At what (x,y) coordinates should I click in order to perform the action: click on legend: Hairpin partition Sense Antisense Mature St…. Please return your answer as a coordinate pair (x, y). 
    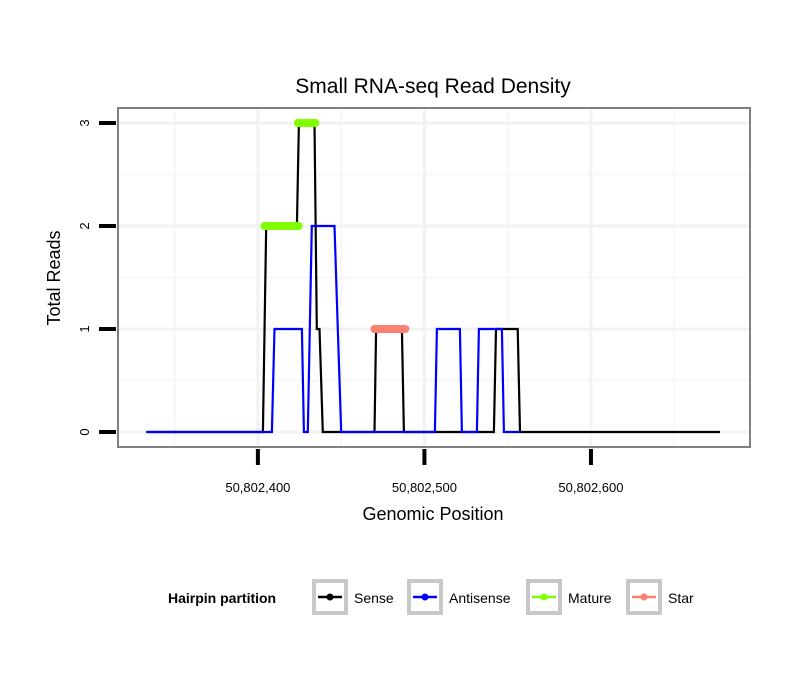
    Looking at the image, I should click on (431, 597).